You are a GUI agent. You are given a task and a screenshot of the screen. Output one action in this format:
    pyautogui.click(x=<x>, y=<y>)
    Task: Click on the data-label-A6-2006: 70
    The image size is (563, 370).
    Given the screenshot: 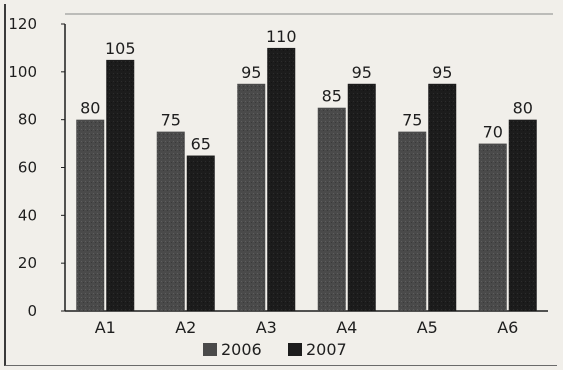 What is the action you would take?
    pyautogui.click(x=493, y=132)
    